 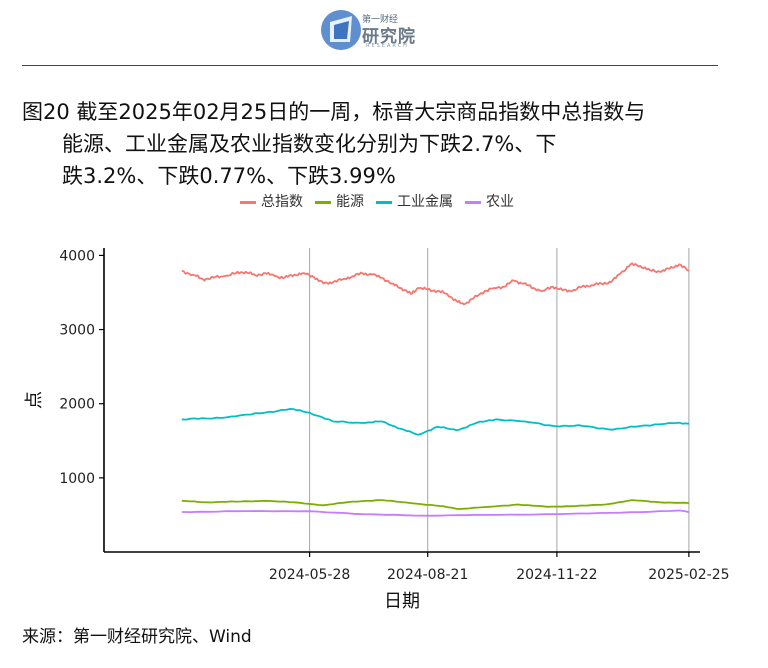 I want to click on legend-item-0: 总指数, so click(x=271, y=201).